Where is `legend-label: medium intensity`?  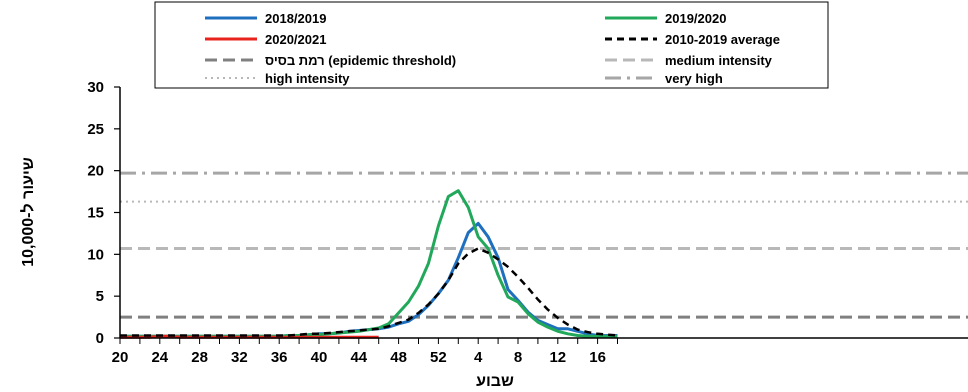 legend-label: medium intensity is located at coordinates (719, 60).